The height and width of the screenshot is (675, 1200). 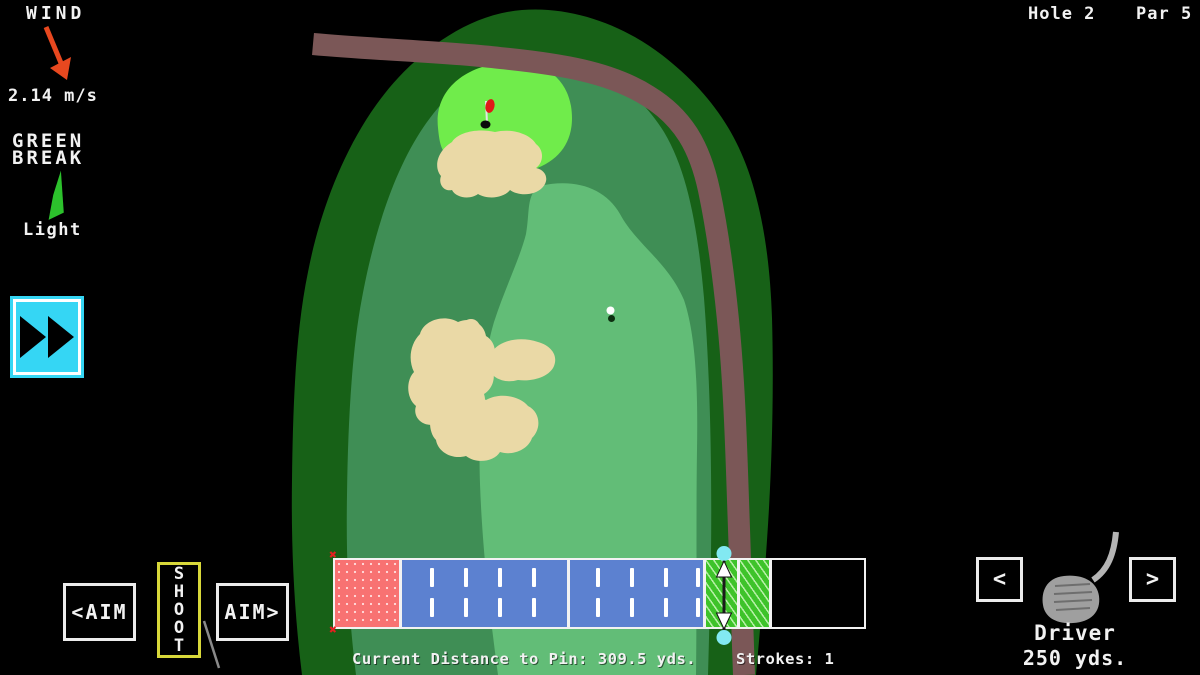 What do you see at coordinates (52, 230) in the screenshot?
I see `green-break-value: Light` at bounding box center [52, 230].